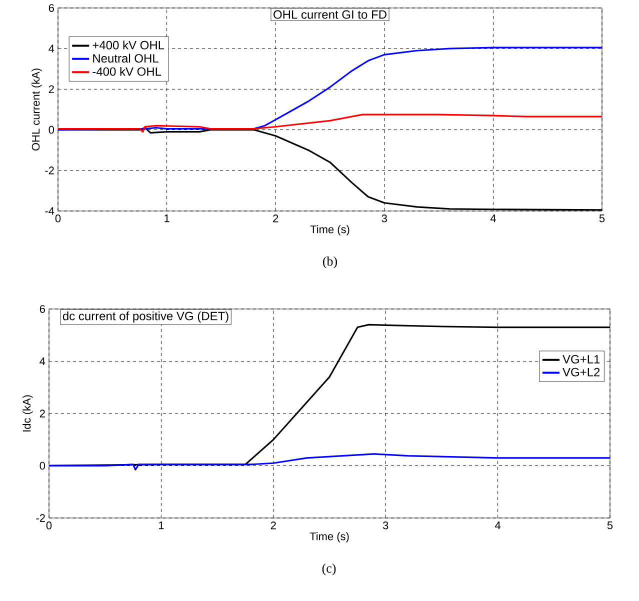 This screenshot has height=601, width=639. What do you see at coordinates (58, 218) in the screenshot?
I see `x-tick-label: 0` at bounding box center [58, 218].